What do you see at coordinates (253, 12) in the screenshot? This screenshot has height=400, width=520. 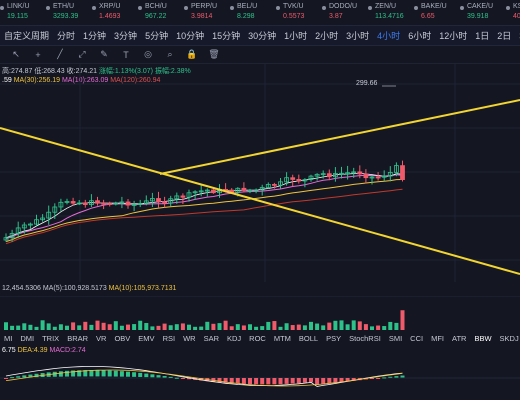 I see `ticker-item: BEL/U 8.298` at bounding box center [253, 12].